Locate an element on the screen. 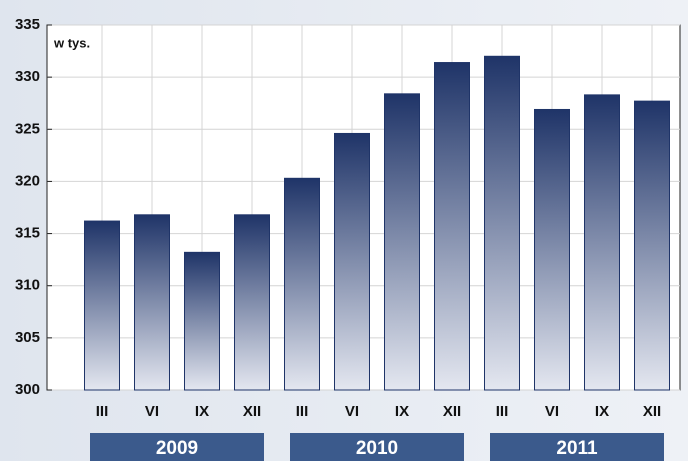 This screenshot has width=688, height=461. y-tick-label: 335 is located at coordinates (27, 24).